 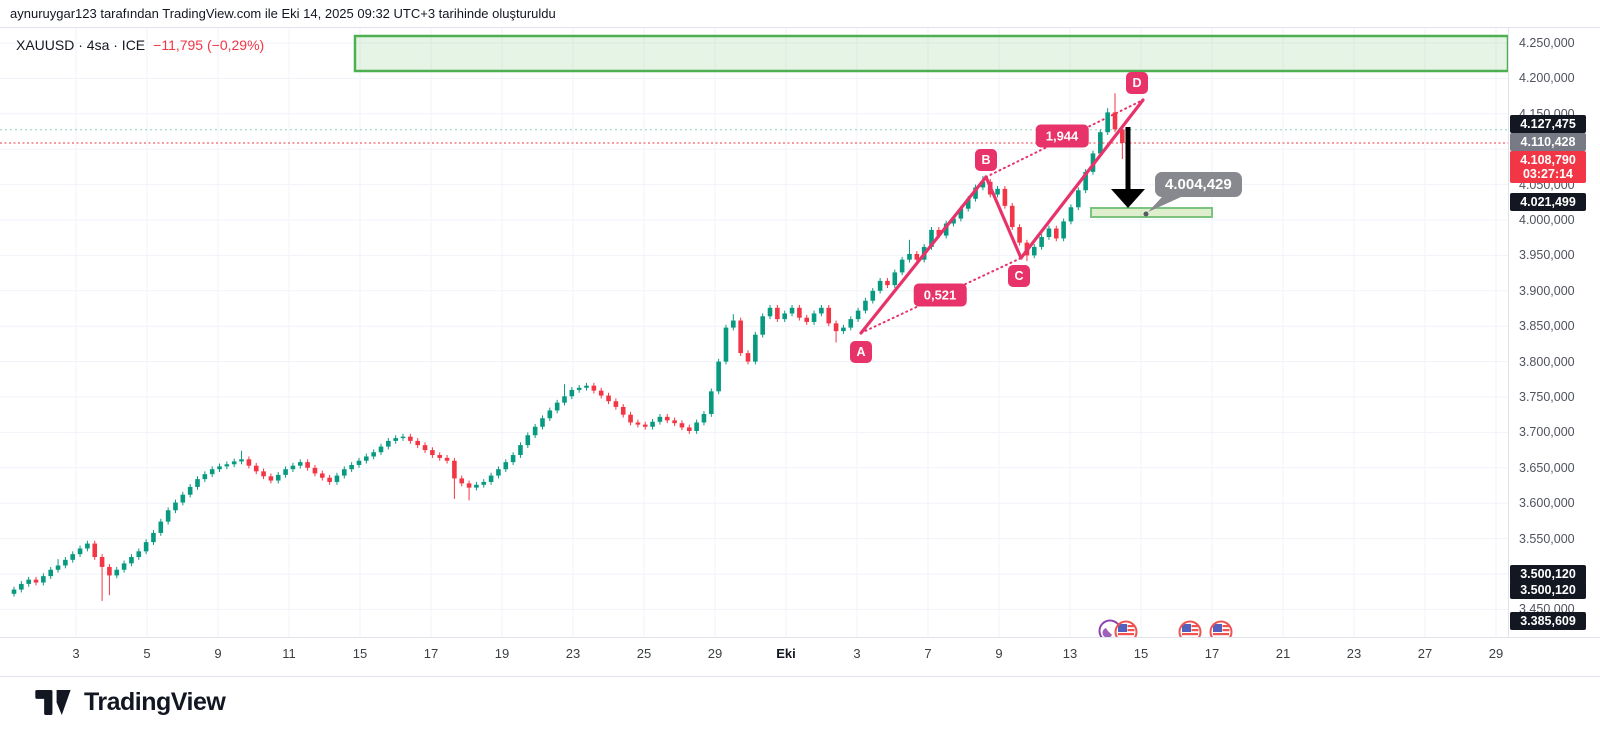 What do you see at coordinates (1128, 198) in the screenshot?
I see `down-arrow-head` at bounding box center [1128, 198].